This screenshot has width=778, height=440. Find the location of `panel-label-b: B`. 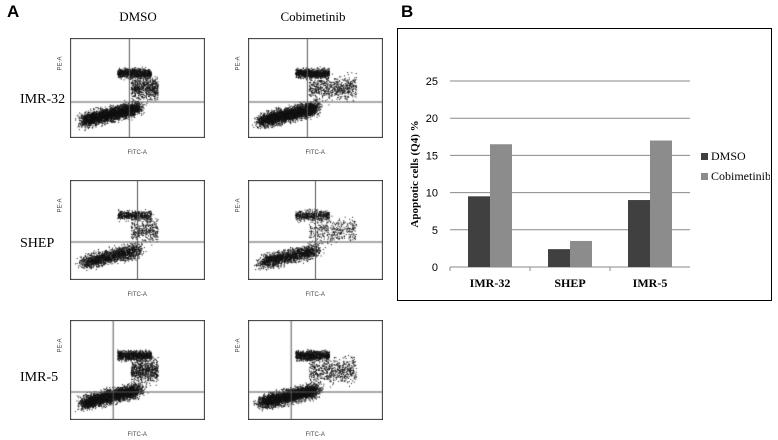

panel-label-b: B is located at coordinates (407, 11).